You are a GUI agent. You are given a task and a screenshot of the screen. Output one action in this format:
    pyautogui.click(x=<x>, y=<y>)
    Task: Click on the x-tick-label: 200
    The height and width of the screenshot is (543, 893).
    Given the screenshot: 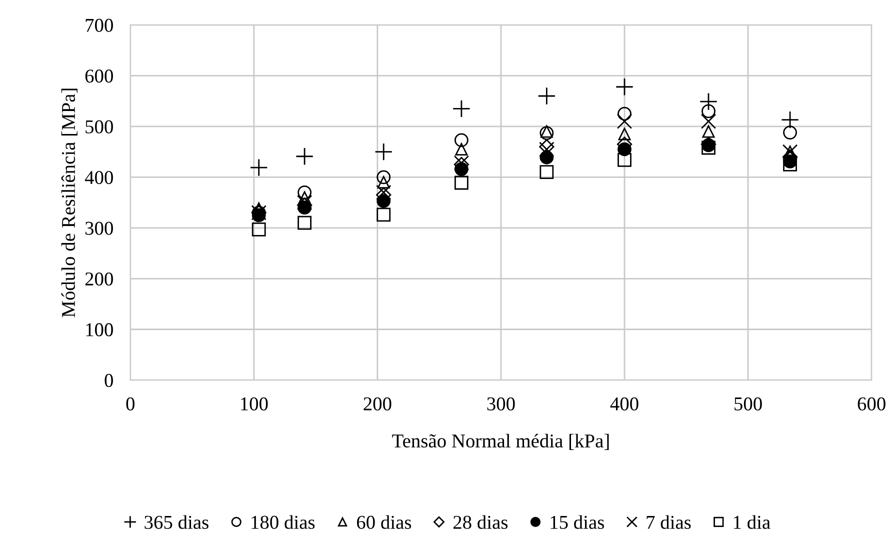 What is the action you would take?
    pyautogui.click(x=378, y=403)
    